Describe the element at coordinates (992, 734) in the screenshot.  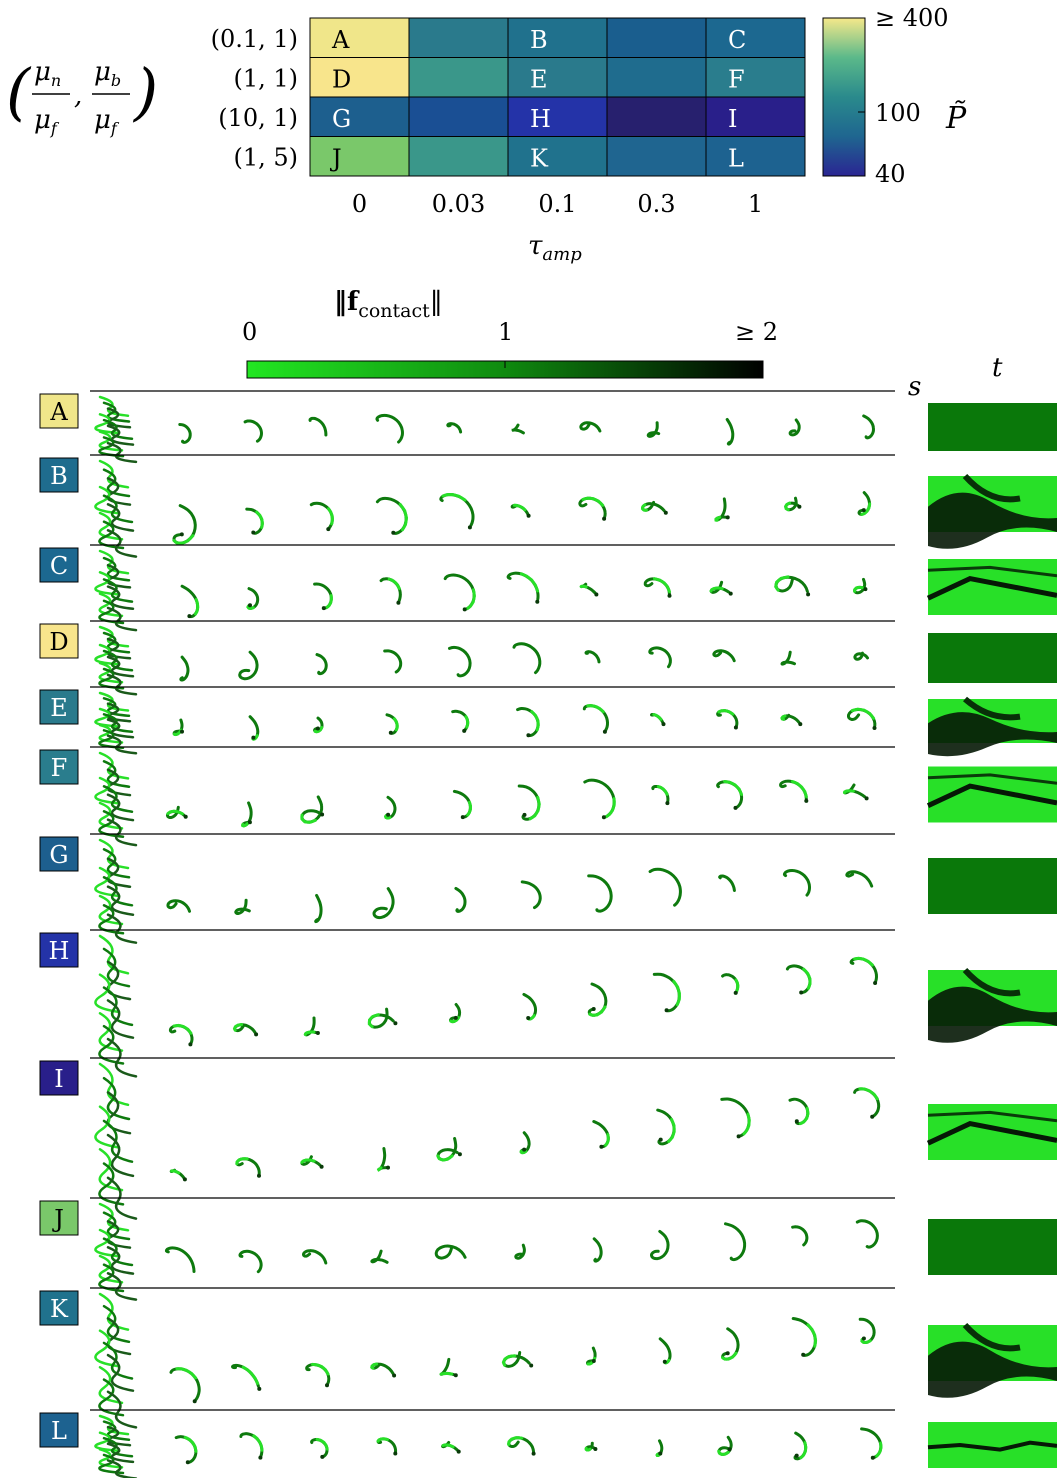
I see `kymograph-patch` at that location.